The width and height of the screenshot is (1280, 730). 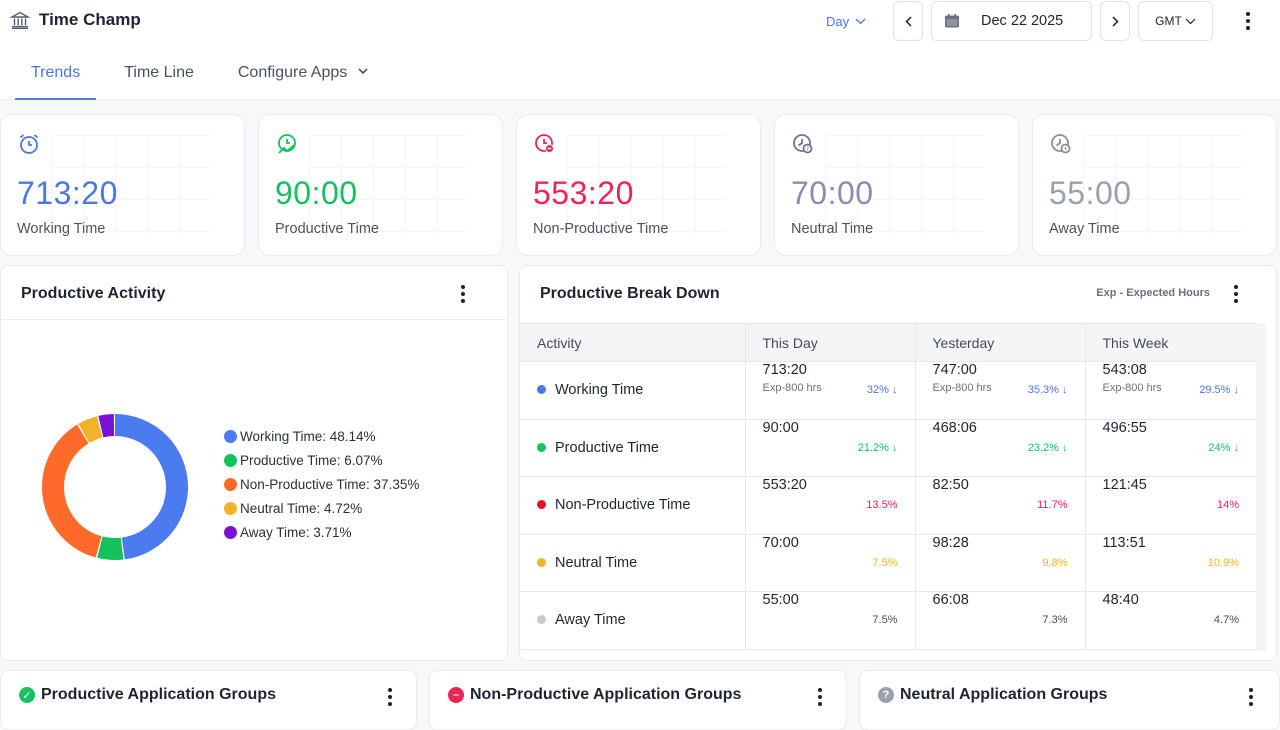 I want to click on value-cell: 82:50 11.7%, so click(x=999, y=505).